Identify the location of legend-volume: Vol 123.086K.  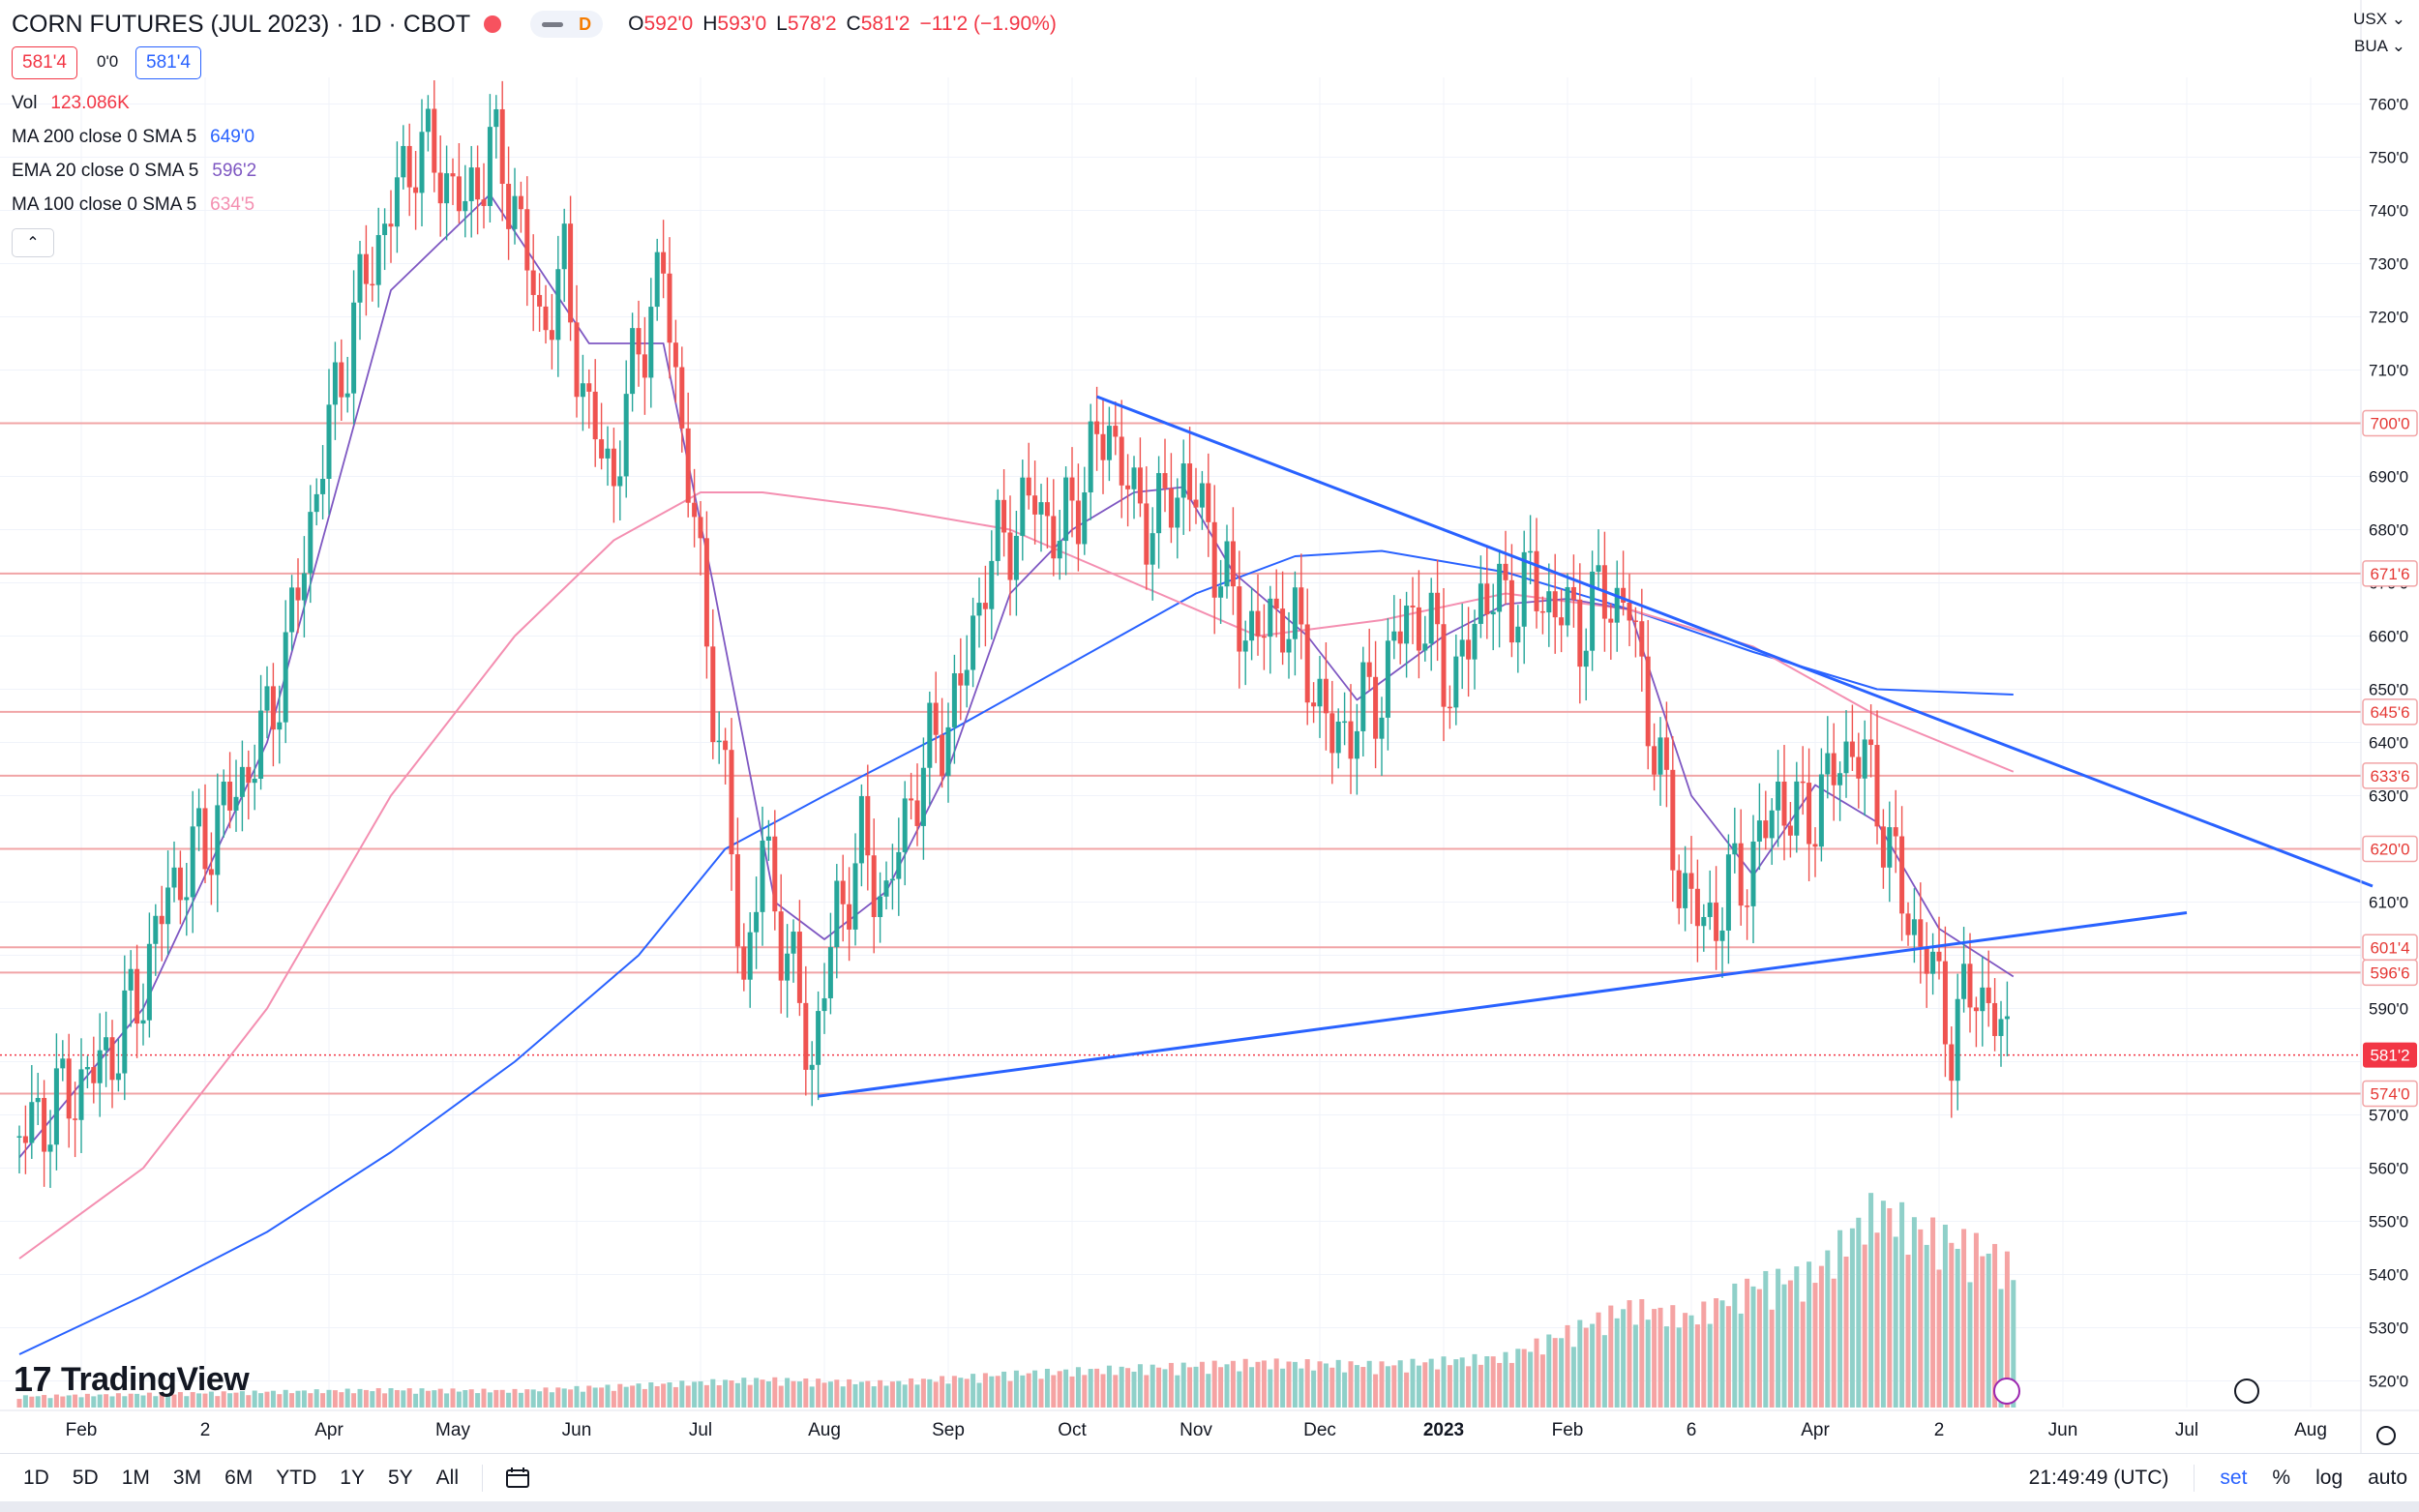
(71, 104).